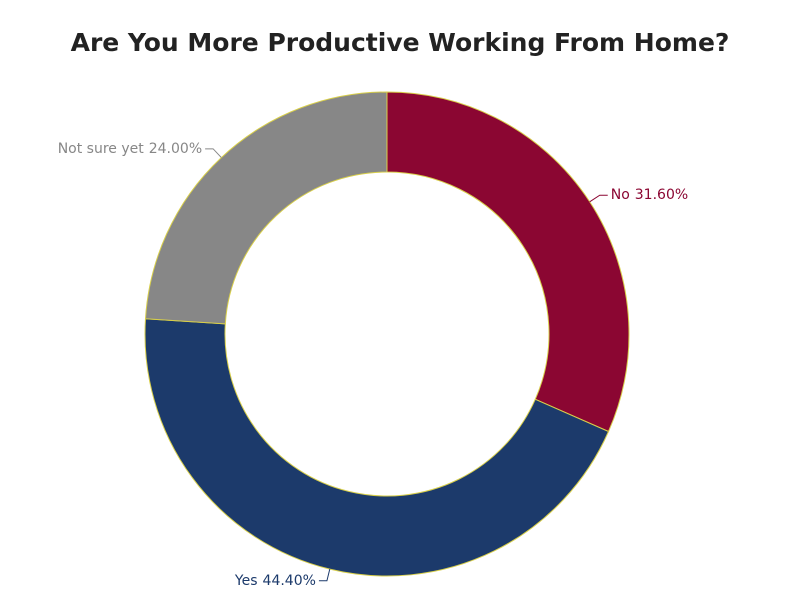 This screenshot has height=616, width=800. Describe the element at coordinates (620, 195) in the screenshot. I see `label-category: No` at that location.